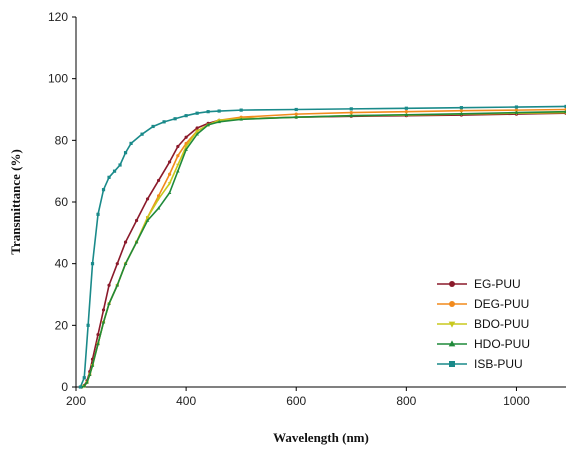 Image resolution: width=566 pixels, height=449 pixels. I want to click on legend-item: HDO-PUU, so click(483, 344).